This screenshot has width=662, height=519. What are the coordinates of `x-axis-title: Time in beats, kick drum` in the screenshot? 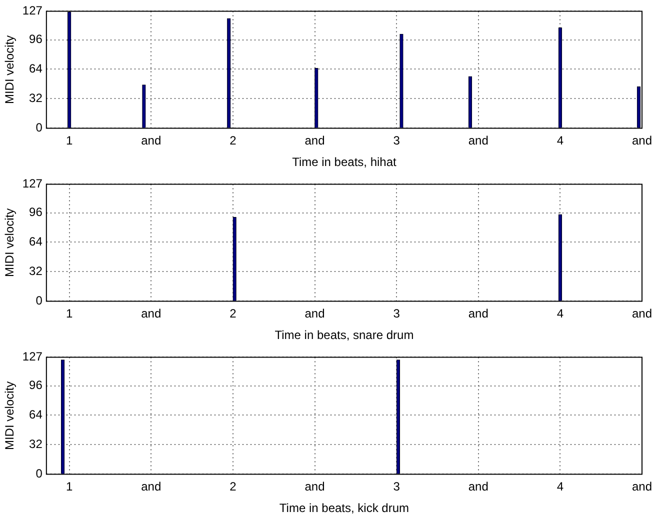 It's located at (344, 508).